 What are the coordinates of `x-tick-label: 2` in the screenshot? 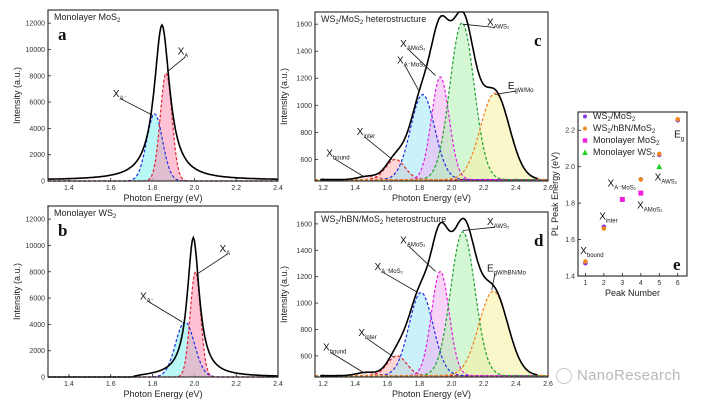 It's located at (604, 283).